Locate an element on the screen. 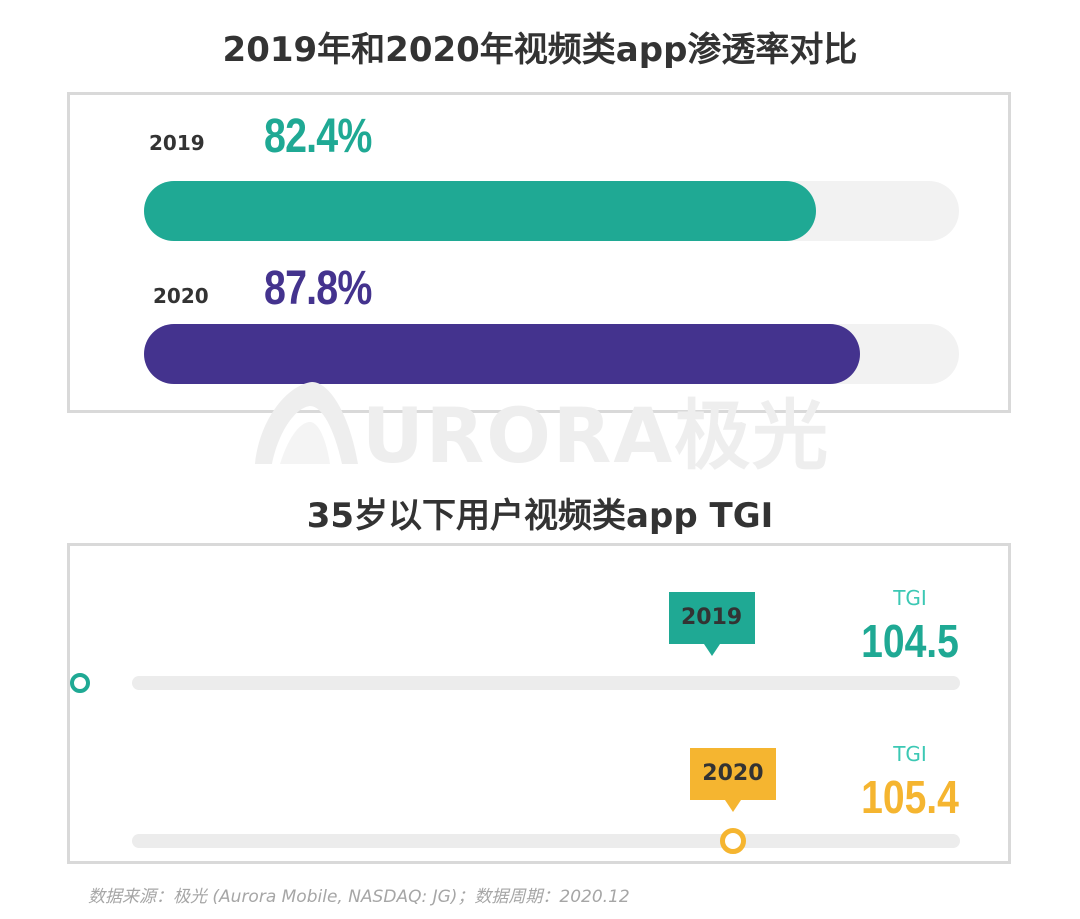 This screenshot has width=1080, height=919. tgi-caption-2020: TGI is located at coordinates (910, 754).